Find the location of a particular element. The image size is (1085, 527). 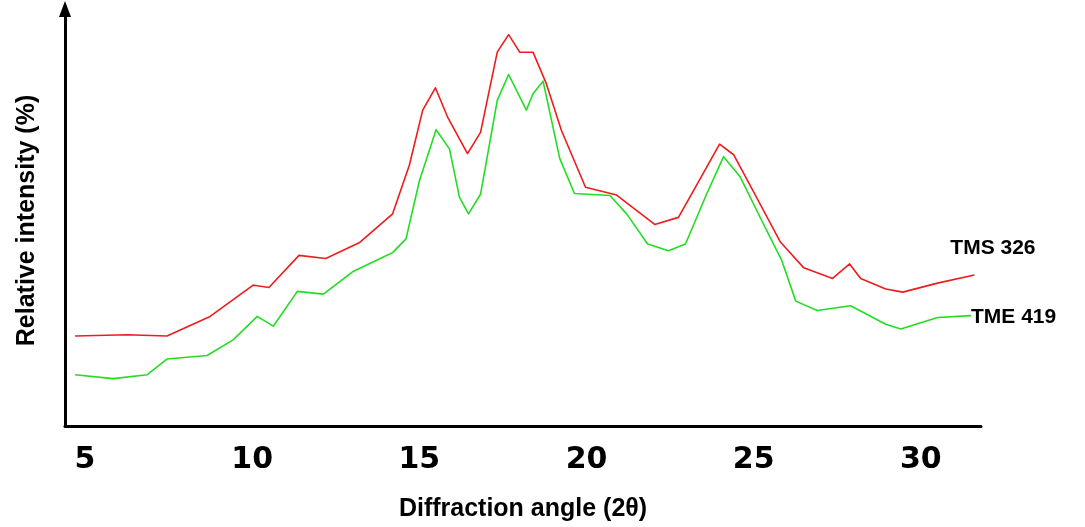

x-tick-label: 10 is located at coordinates (252, 457).